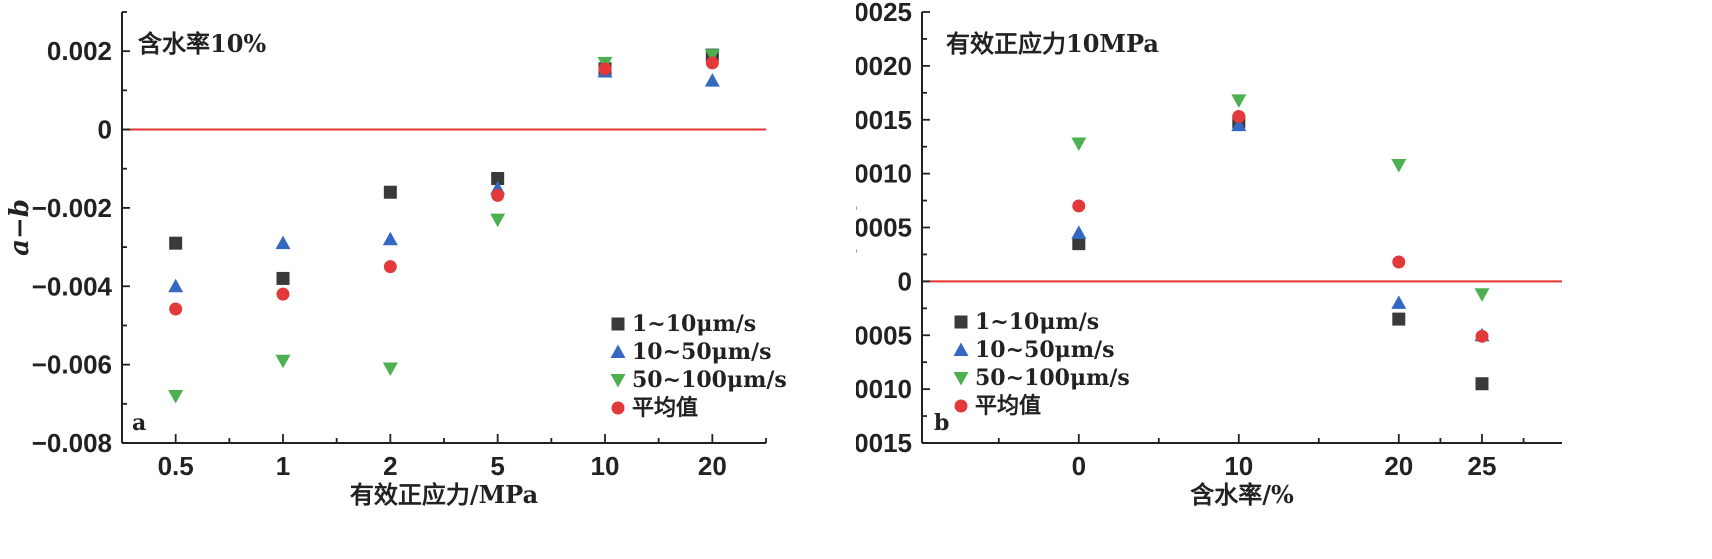 The width and height of the screenshot is (1712, 559). I want to click on y-tick-label: 0.0015, so click(884, 120).